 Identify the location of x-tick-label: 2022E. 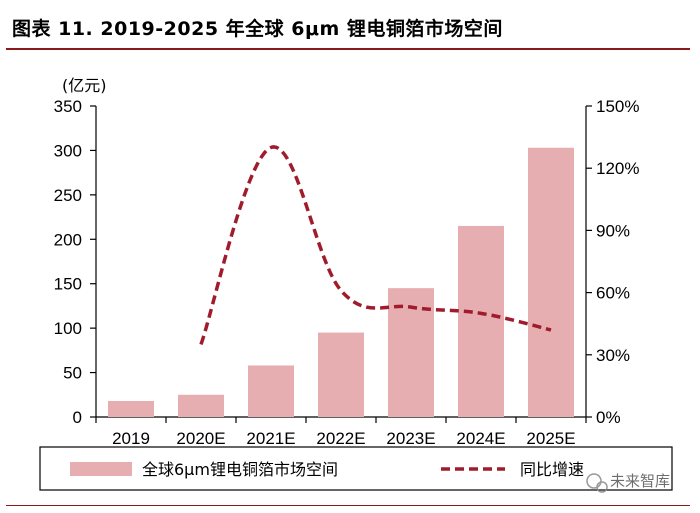
(340, 438).